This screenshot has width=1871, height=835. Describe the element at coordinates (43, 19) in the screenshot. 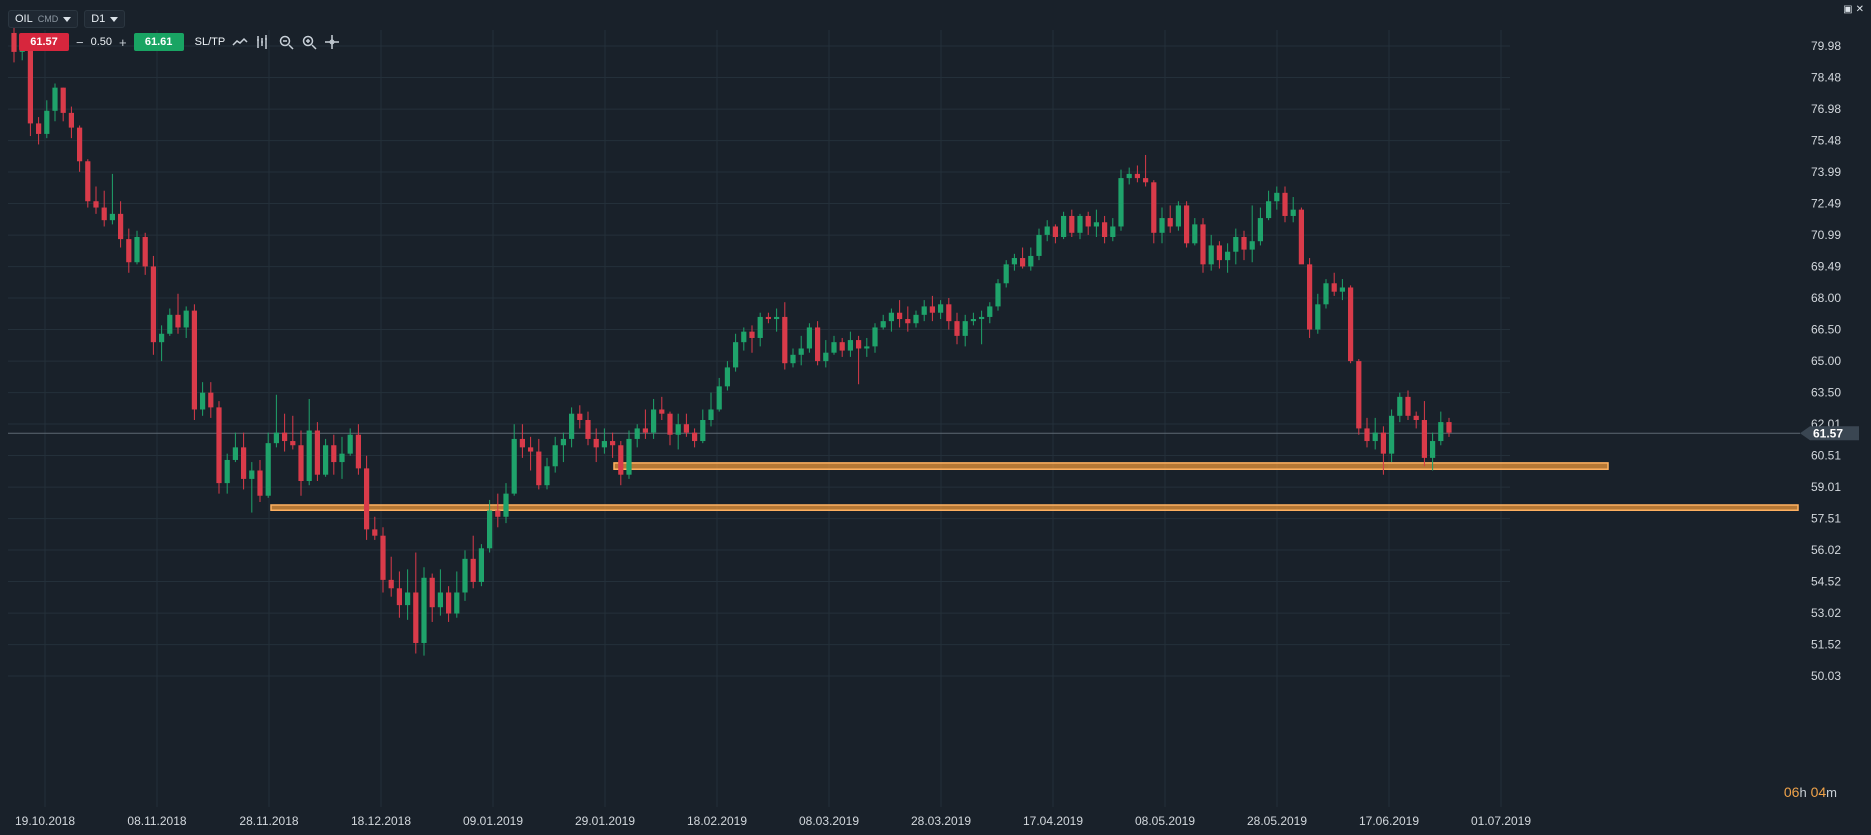

I see `instrument-selector: OIL CMD` at that location.